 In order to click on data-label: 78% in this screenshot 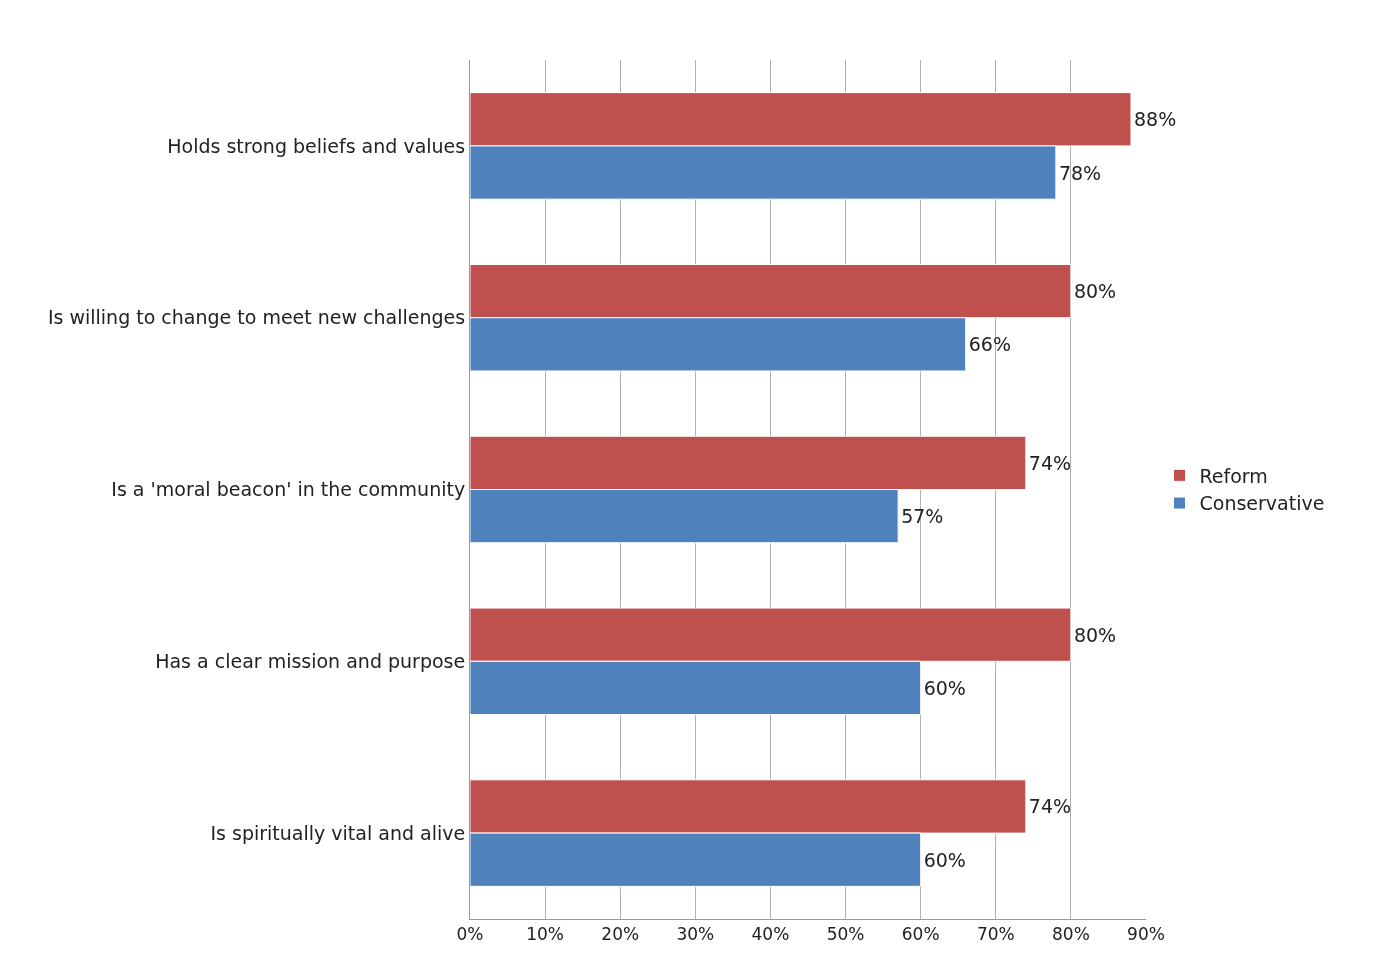, I will do `click(1080, 172)`.